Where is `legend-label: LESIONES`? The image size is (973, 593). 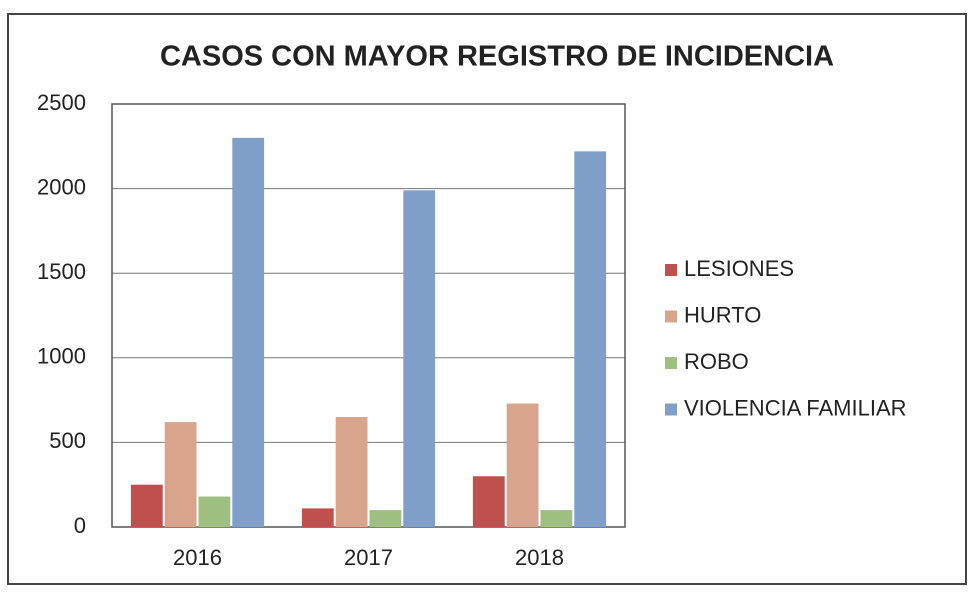
legend-label: LESIONES is located at coordinates (739, 268).